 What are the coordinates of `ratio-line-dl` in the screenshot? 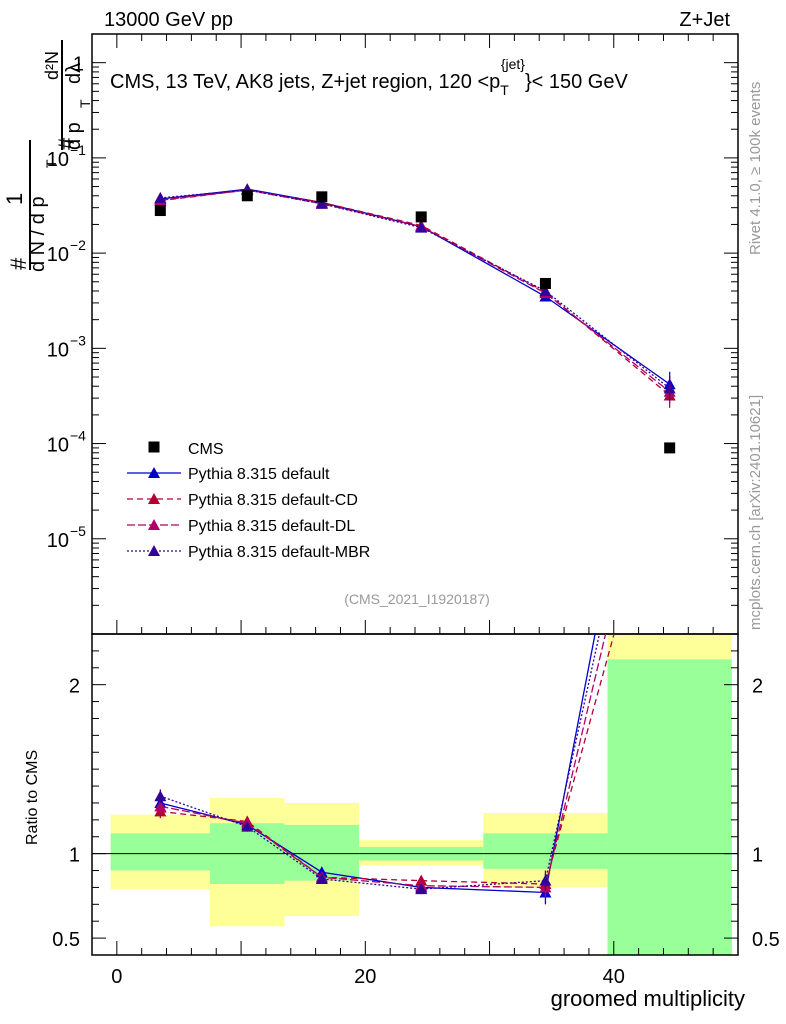 It's located at (383, 761).